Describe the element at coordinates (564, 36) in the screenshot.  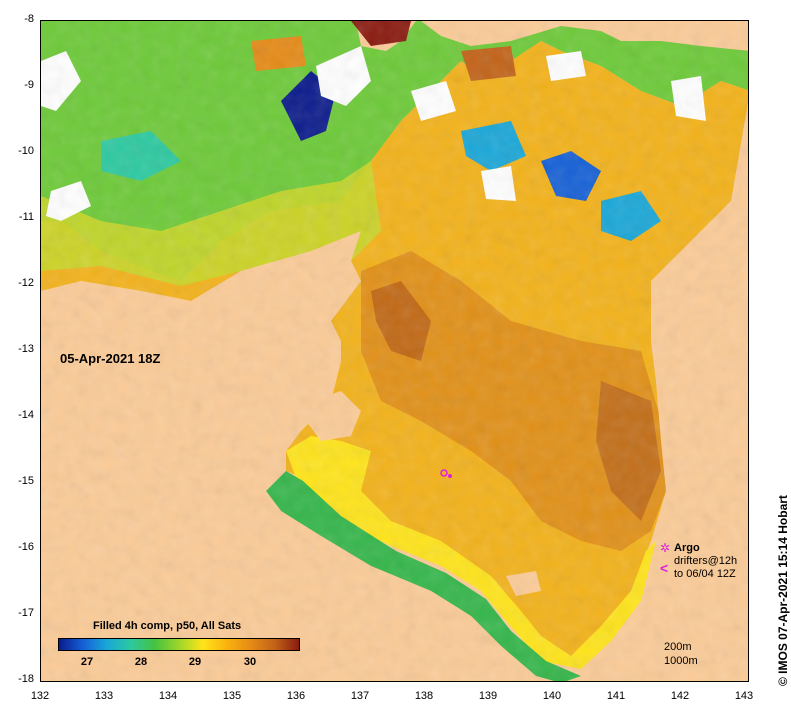
I see `land-north-coast` at that location.